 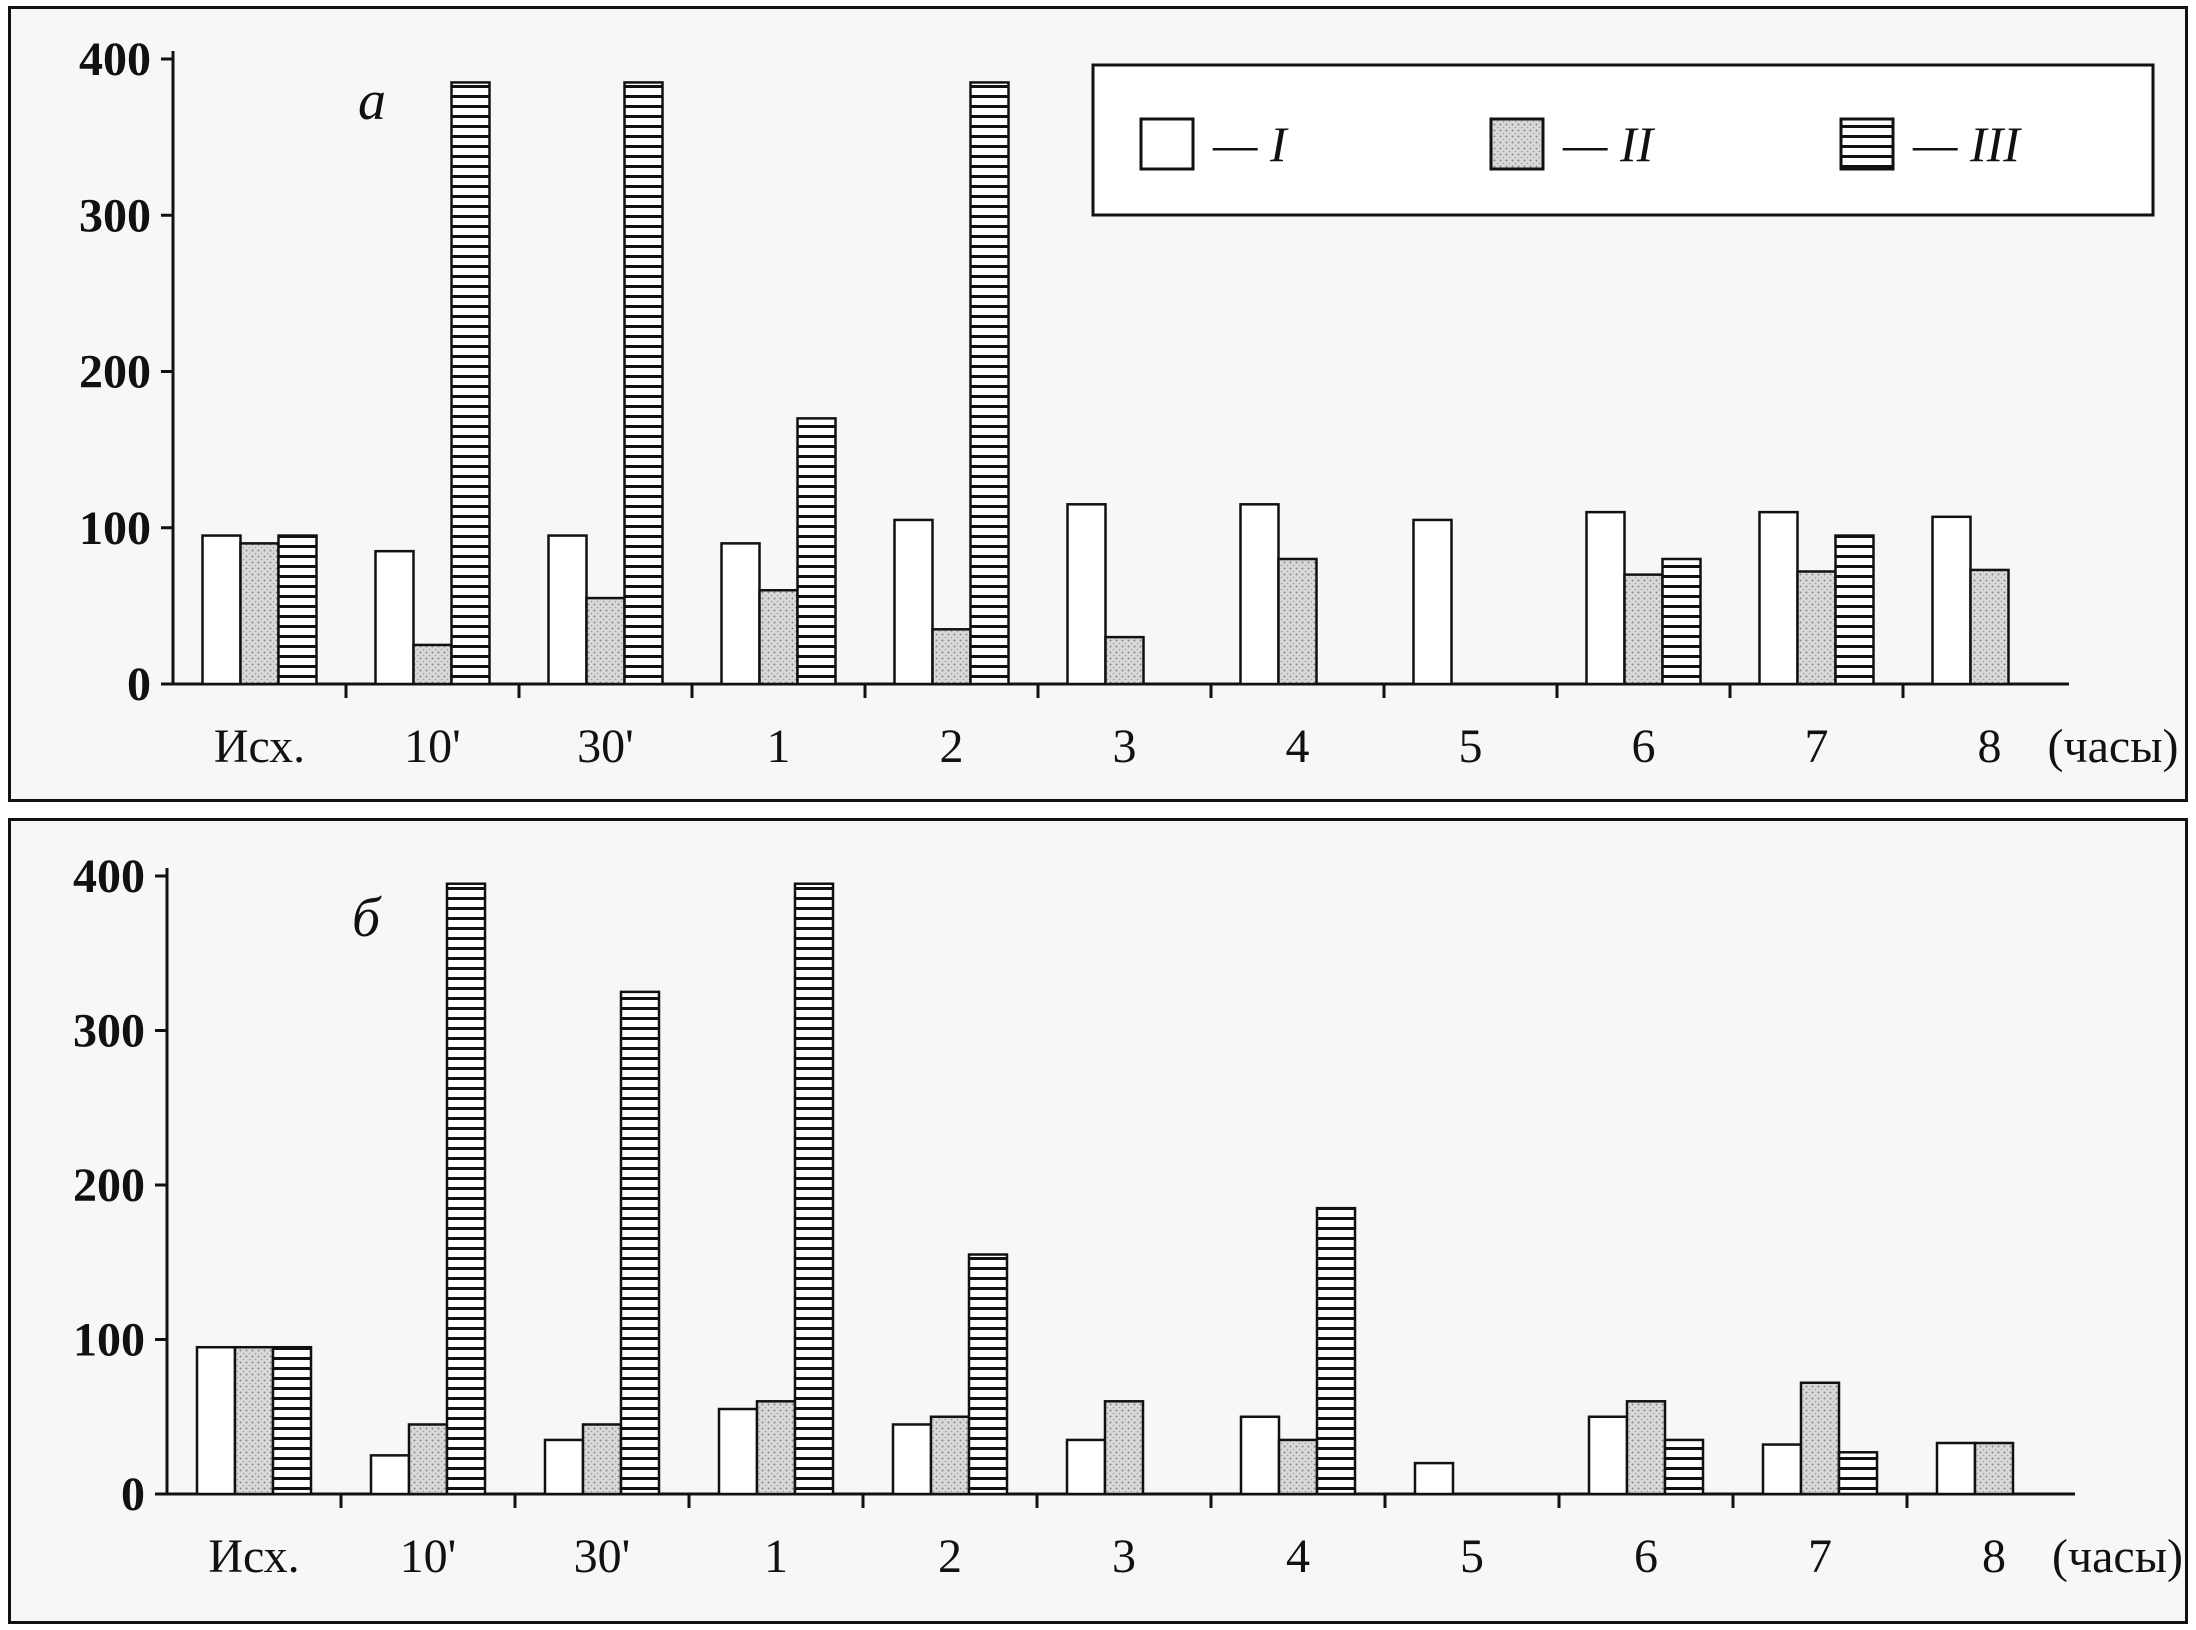 What do you see at coordinates (115, 528) in the screenshot?
I see `y-tick-label: 100` at bounding box center [115, 528].